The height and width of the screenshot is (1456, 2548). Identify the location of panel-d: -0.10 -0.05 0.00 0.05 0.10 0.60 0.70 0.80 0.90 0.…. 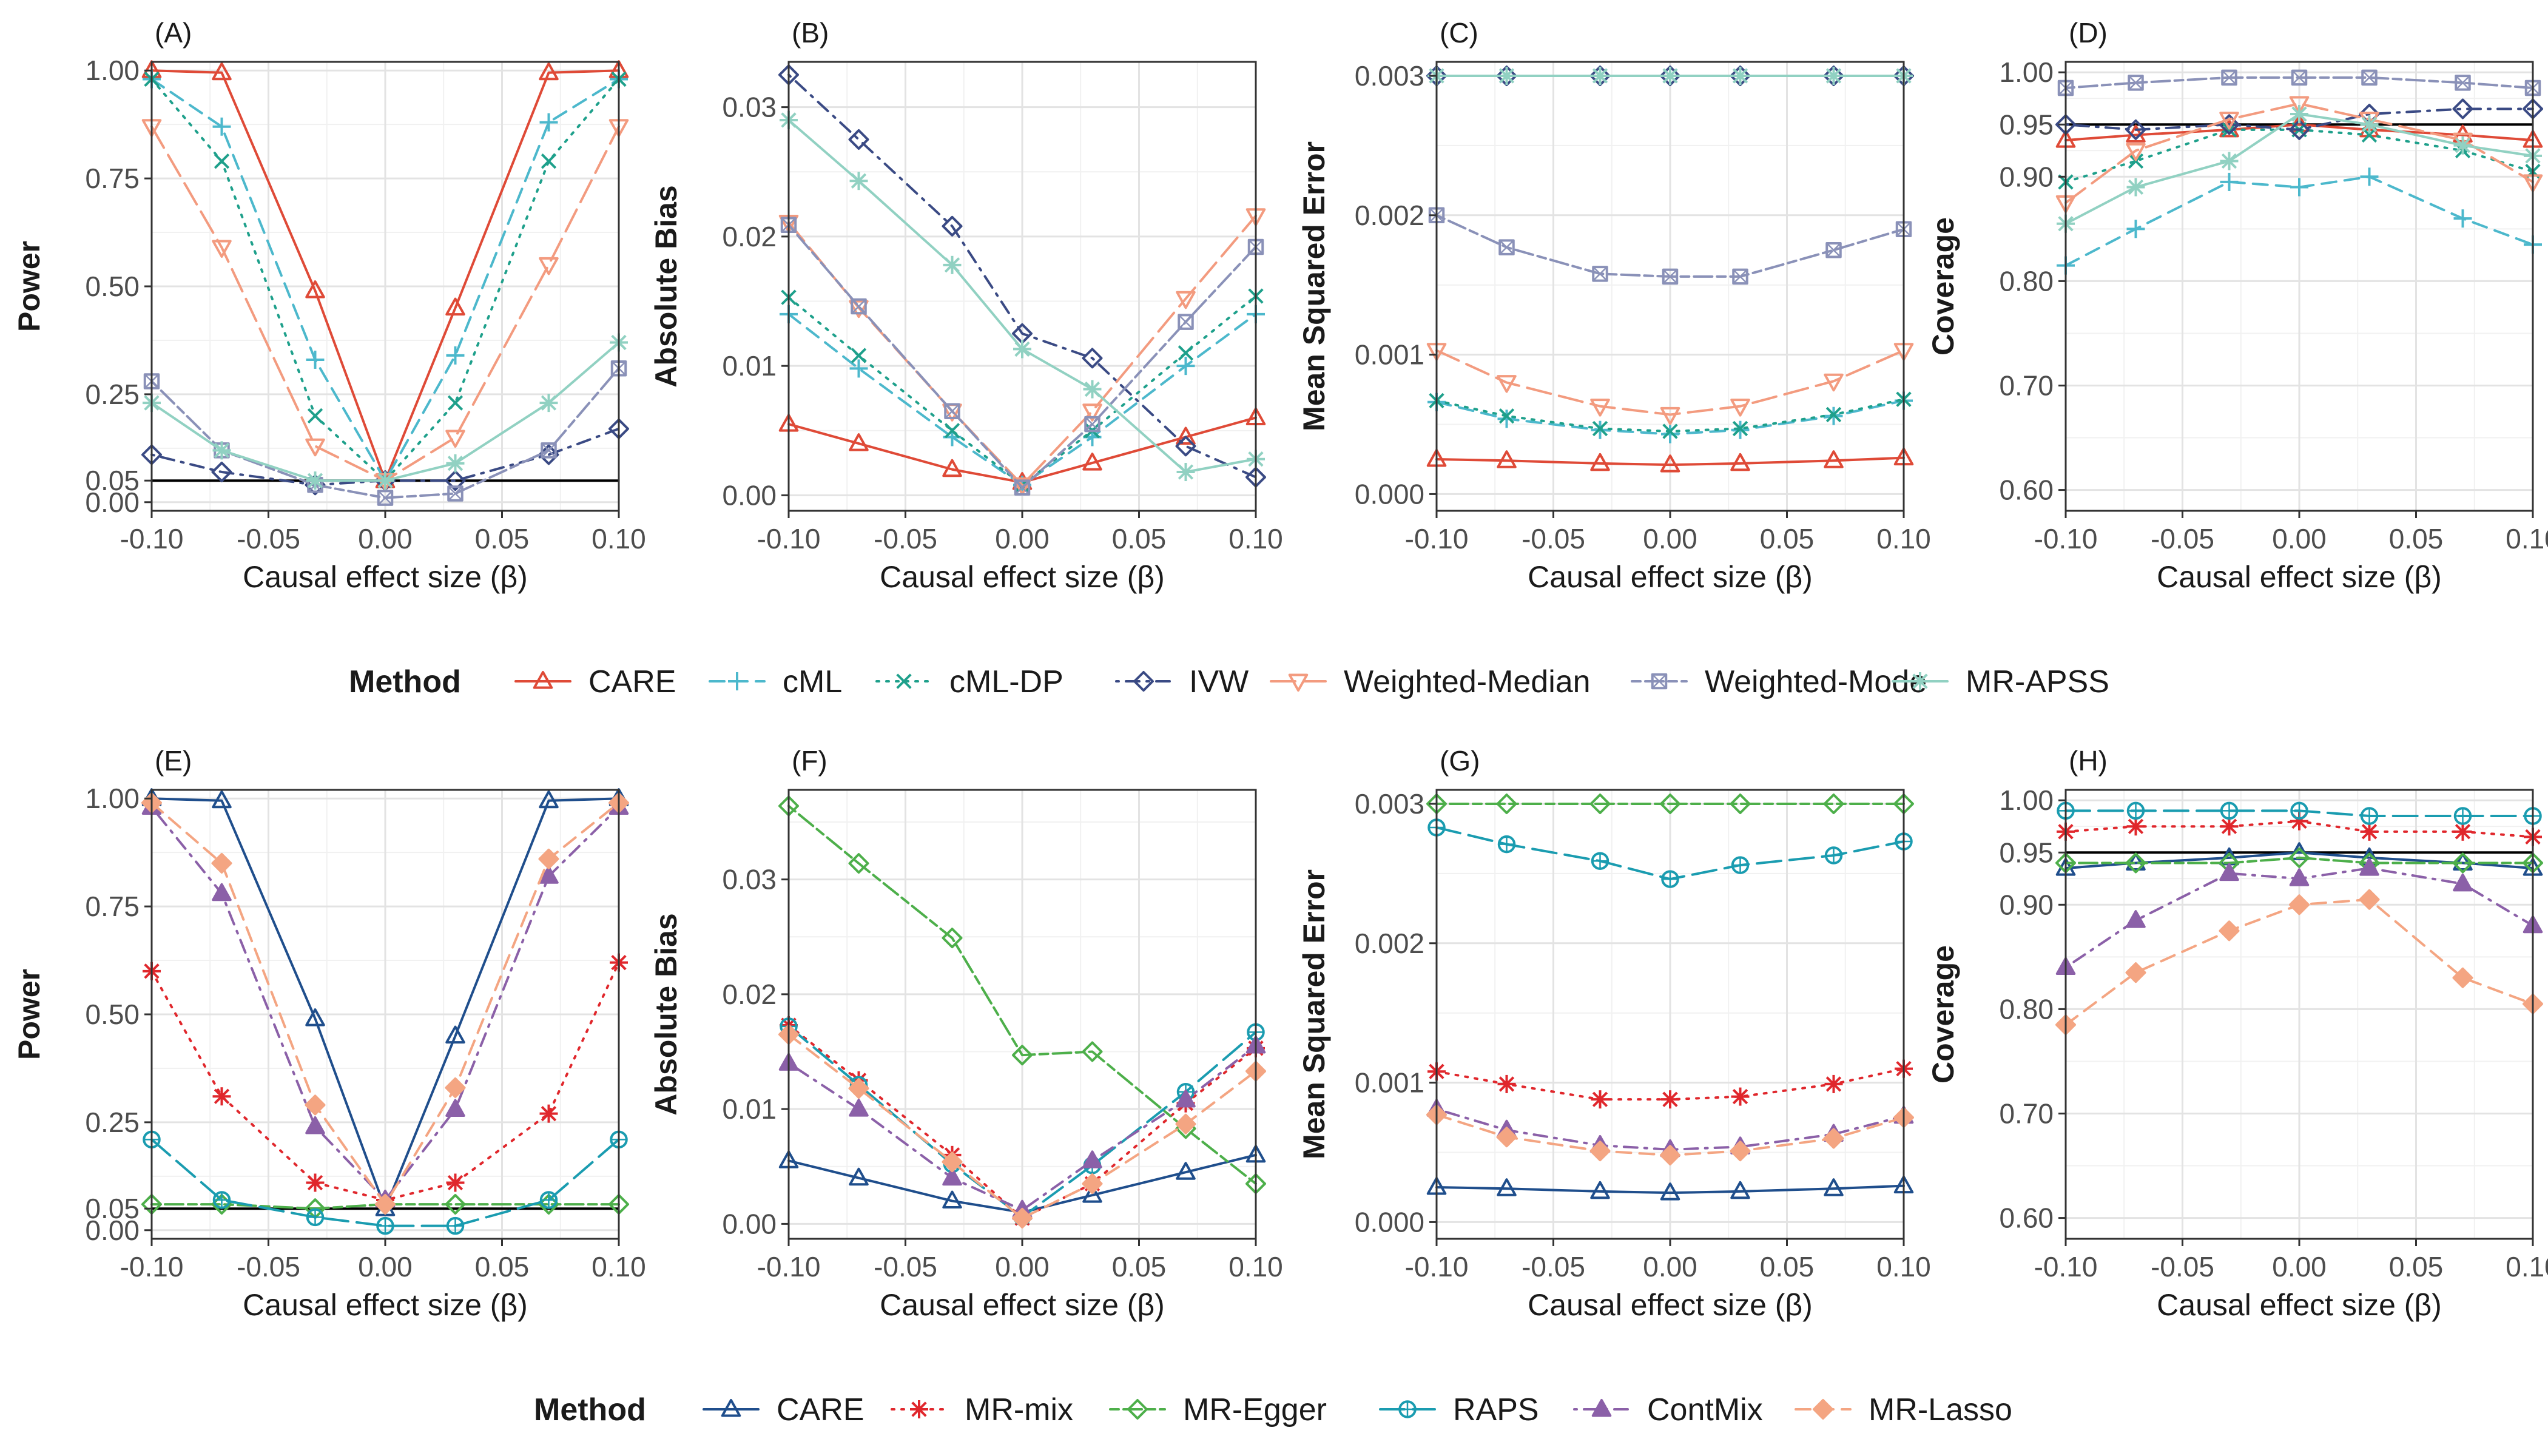
(2237, 305).